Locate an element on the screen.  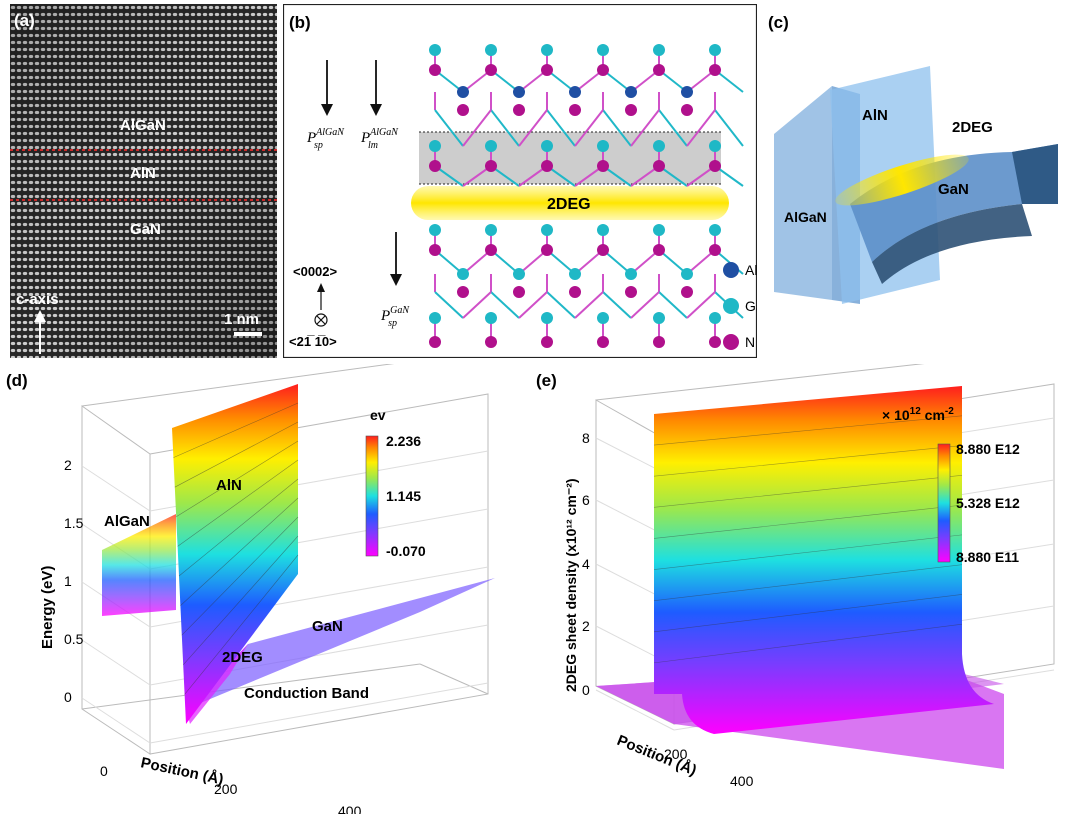
colorbar-tick-max-e: 8.880 E12 is located at coordinates (988, 449).